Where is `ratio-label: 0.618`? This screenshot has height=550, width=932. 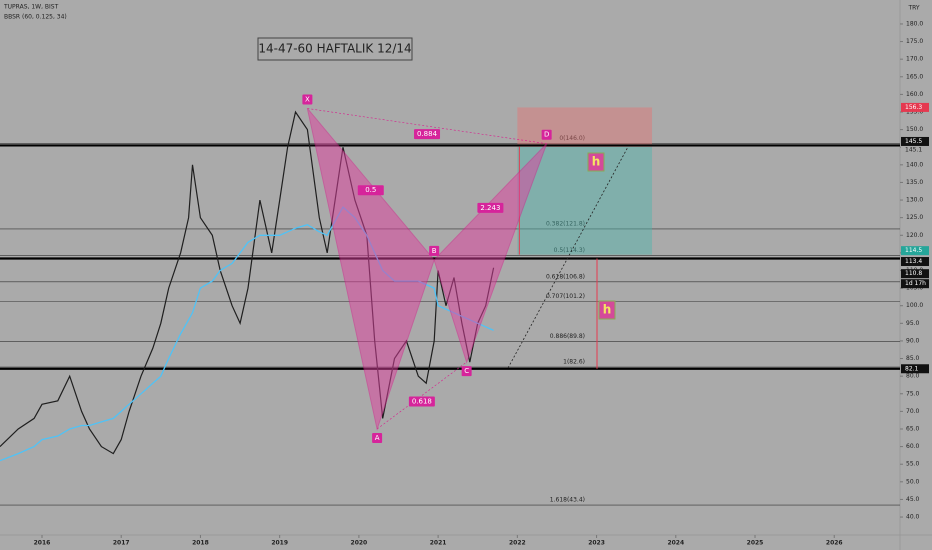 ratio-label: 0.618 is located at coordinates (422, 402).